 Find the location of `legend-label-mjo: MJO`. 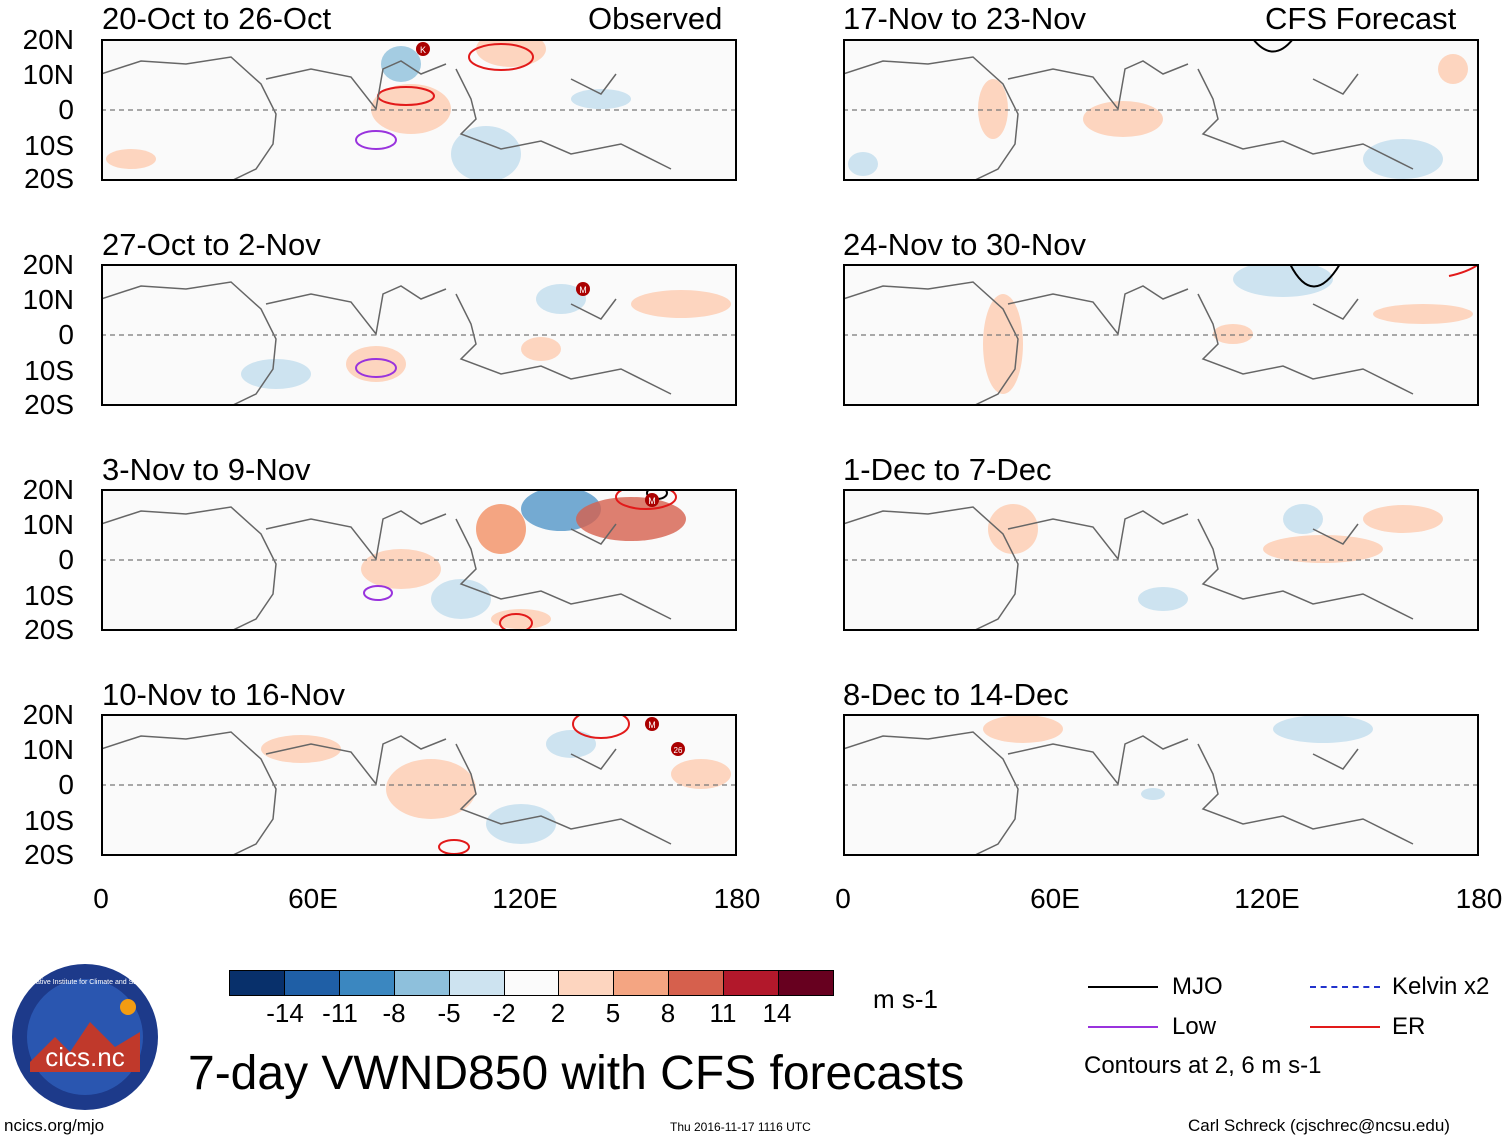

legend-label-mjo: MJO is located at coordinates (1197, 986).